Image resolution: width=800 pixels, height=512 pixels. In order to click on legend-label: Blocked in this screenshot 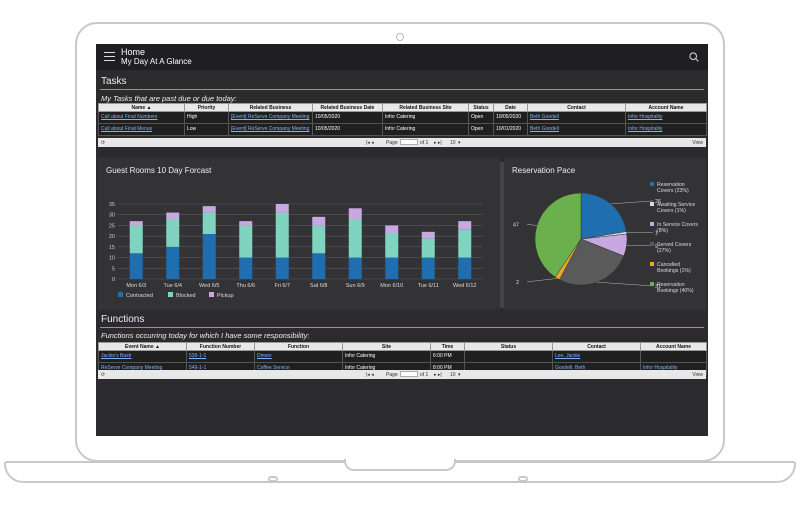, I will do `click(186, 296)`.